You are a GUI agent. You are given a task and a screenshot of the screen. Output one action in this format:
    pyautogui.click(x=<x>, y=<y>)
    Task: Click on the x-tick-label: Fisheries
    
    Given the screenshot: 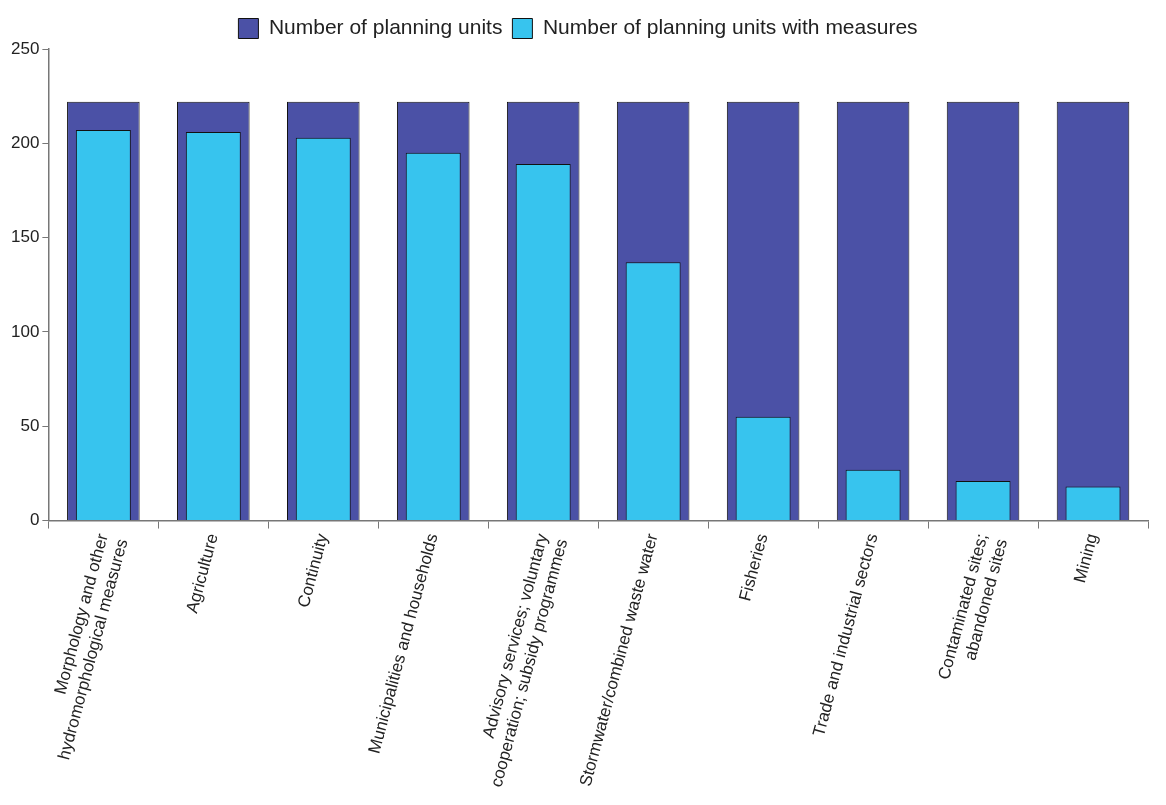 What is the action you would take?
    pyautogui.click(x=753, y=567)
    